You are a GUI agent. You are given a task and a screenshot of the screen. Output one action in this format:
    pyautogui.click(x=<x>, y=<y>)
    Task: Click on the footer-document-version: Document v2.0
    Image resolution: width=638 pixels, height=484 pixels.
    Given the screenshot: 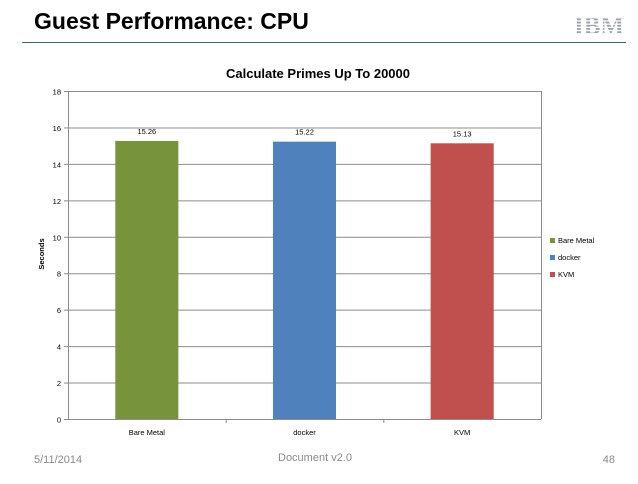 What is the action you would take?
    pyautogui.click(x=315, y=458)
    